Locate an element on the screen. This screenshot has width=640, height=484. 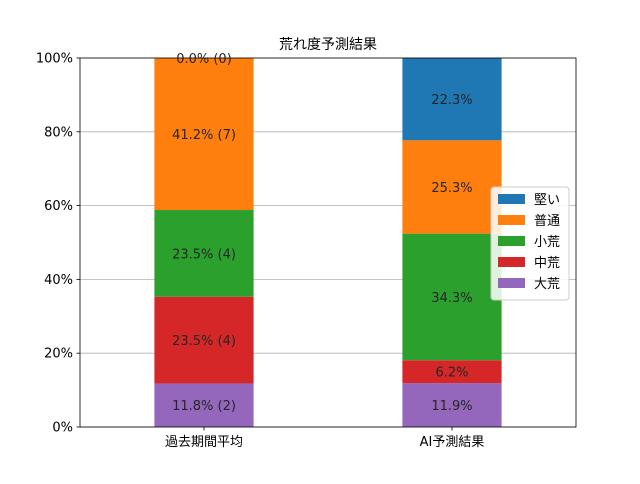
x-tick-label: AI予測結果 is located at coordinates (452, 442).